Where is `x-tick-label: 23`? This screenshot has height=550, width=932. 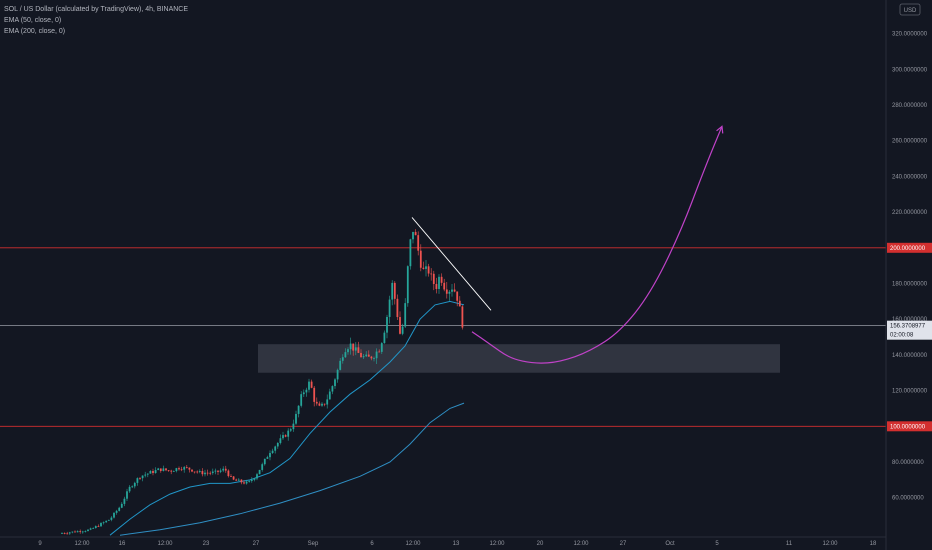
x-tick-label: 23 is located at coordinates (206, 544).